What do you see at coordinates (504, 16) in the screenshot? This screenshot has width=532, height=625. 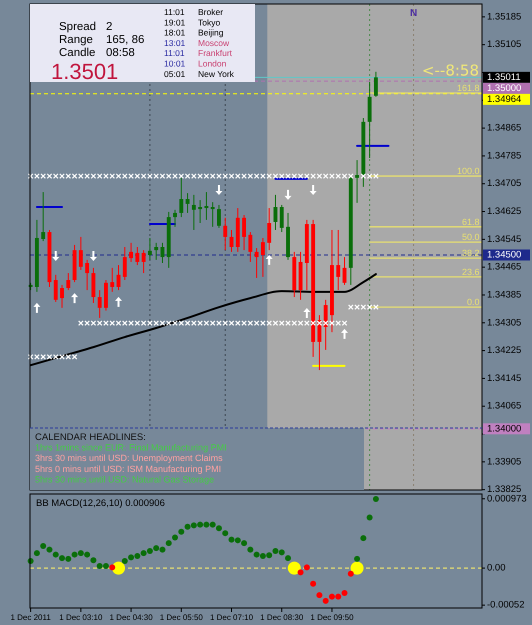 I see `y-tick-label: 1.35185` at bounding box center [504, 16].